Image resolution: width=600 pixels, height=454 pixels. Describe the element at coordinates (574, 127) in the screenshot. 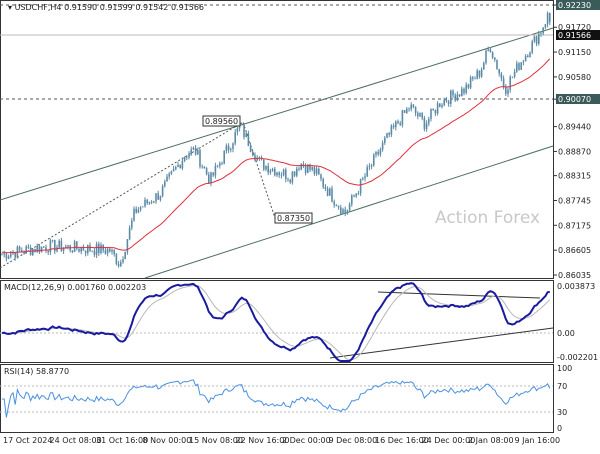

I see `price-axis-label: 0.89440` at that location.